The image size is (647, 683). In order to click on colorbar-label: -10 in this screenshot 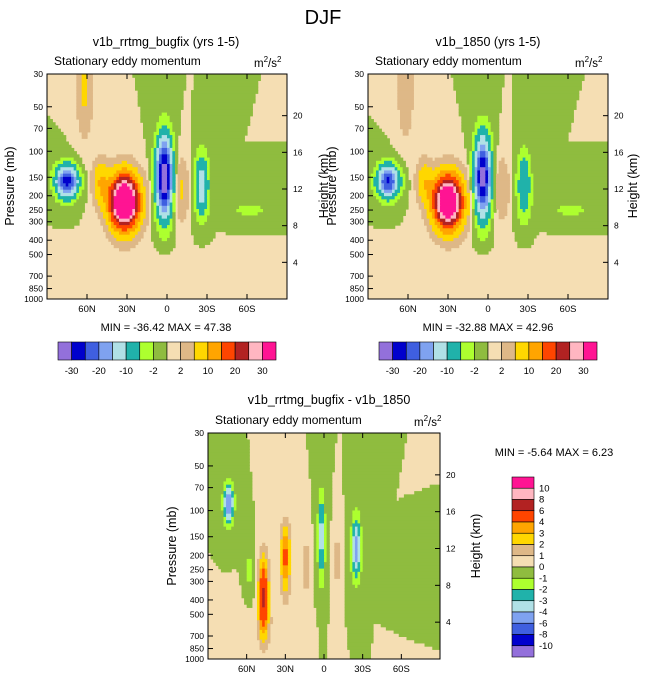, I will do `click(546, 646)`.